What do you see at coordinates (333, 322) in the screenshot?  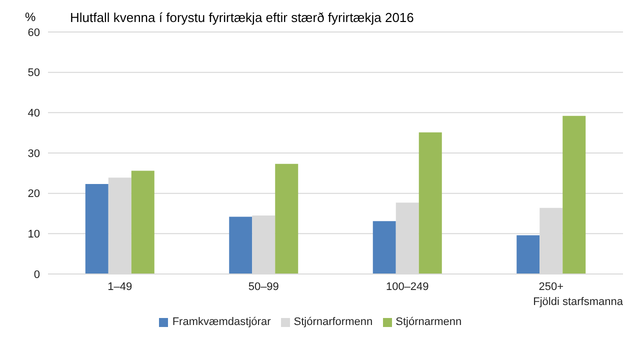 I see `legend-label: Stjórnarformenn` at bounding box center [333, 322].